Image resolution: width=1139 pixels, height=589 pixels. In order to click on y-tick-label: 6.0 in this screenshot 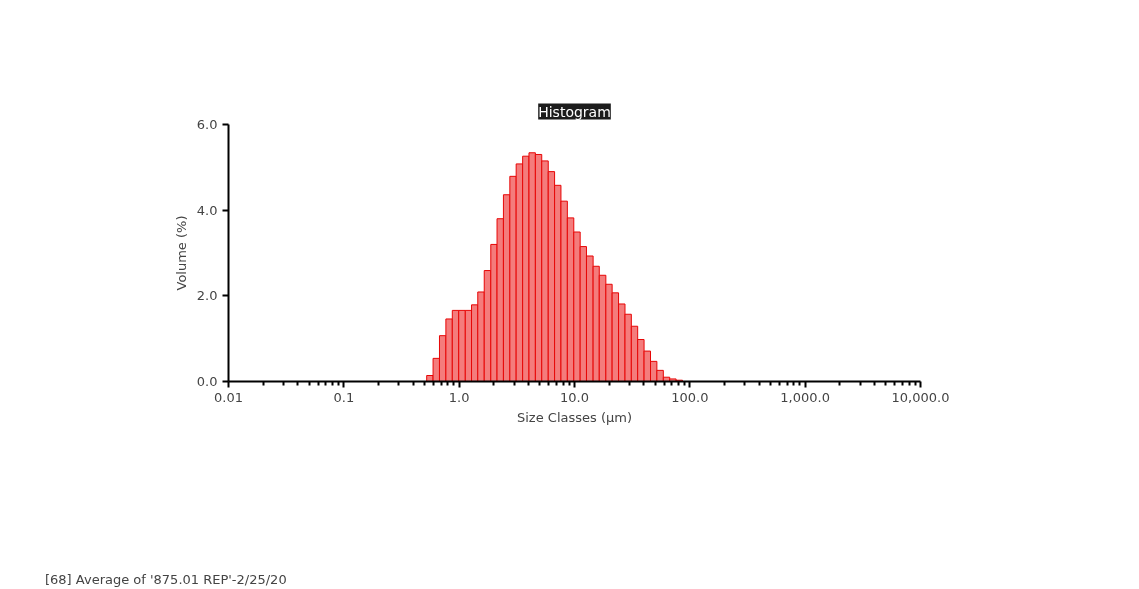, I will do `click(207, 124)`.